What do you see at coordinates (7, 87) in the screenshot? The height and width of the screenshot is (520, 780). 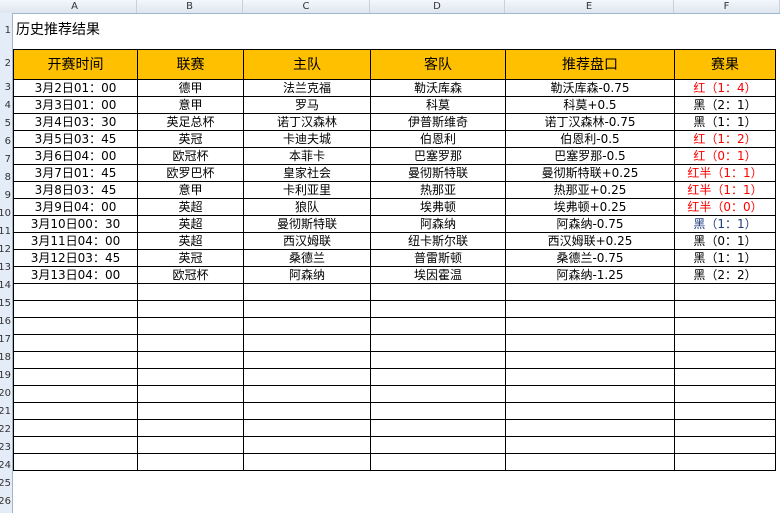 I see `row-header: 3` at bounding box center [7, 87].